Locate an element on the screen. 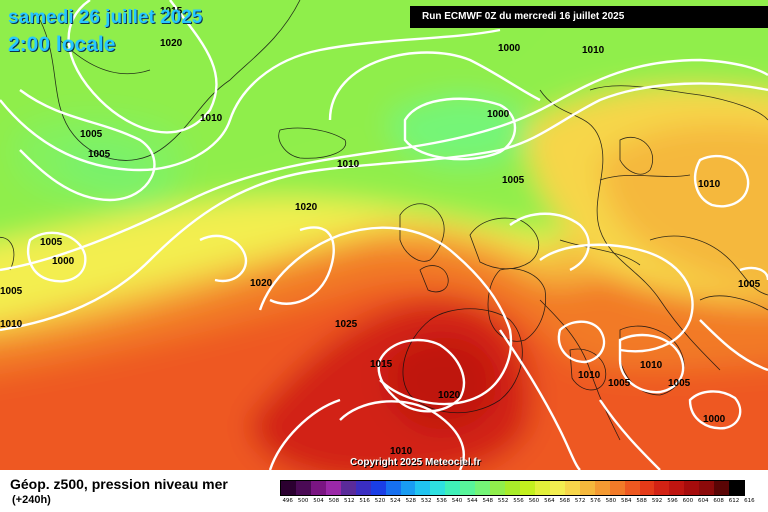  color-legend is located at coordinates (512, 488).